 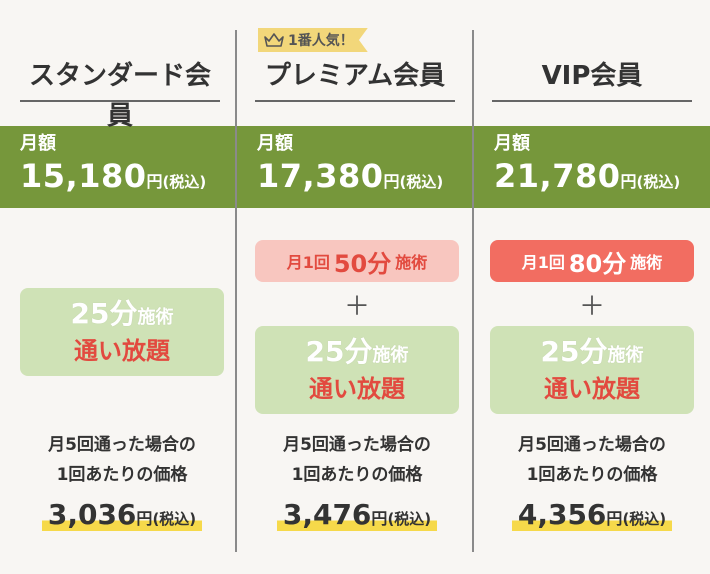 I want to click on plan-title: VIP会員, so click(x=592, y=79).